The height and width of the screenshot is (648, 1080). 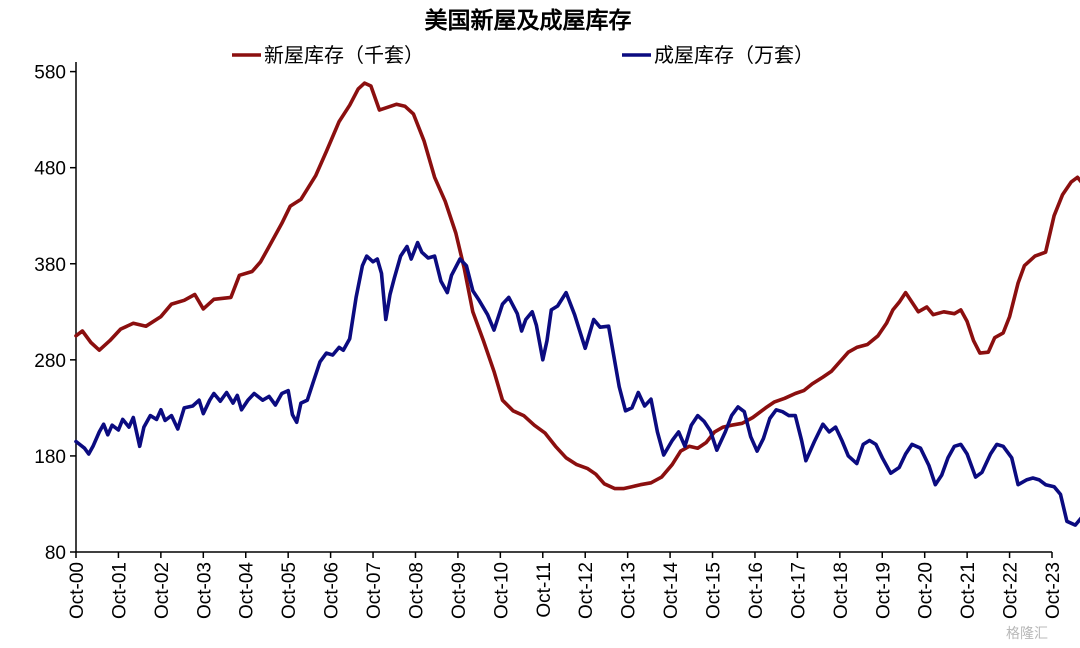 I want to click on x-tick-label: Oct-20, so click(x=926, y=590).